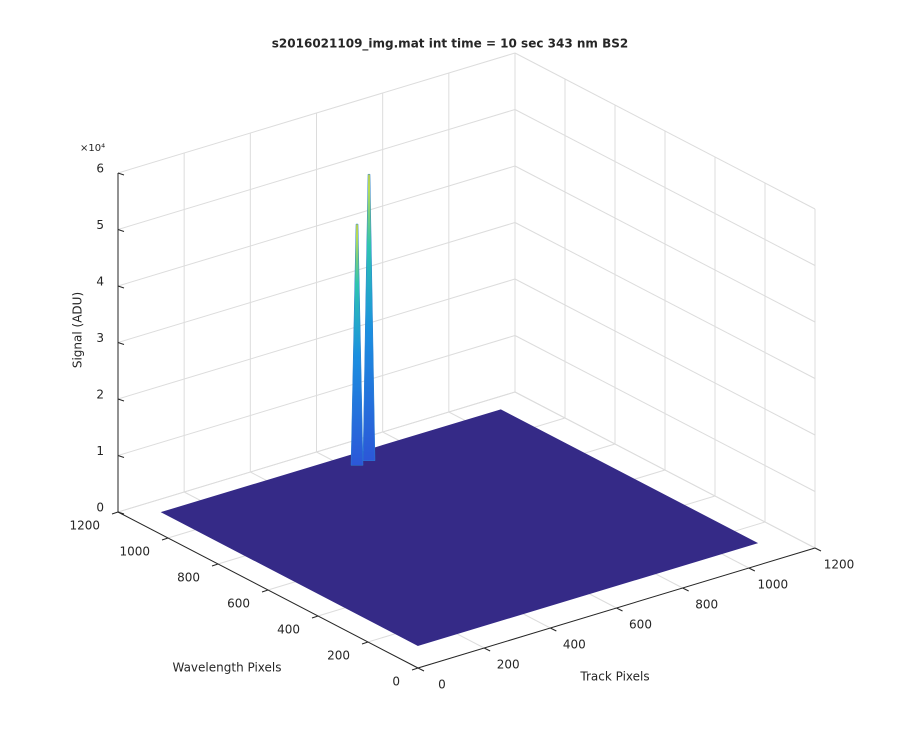  What do you see at coordinates (100, 225) in the screenshot?
I see `z-tick-label: 5` at bounding box center [100, 225].